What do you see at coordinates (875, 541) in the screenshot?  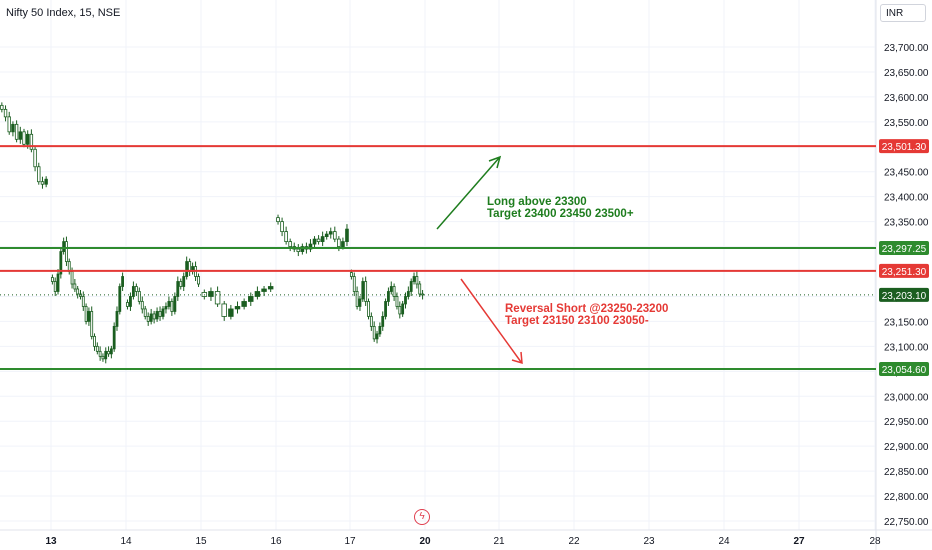 I see `x-tick-label: 28` at bounding box center [875, 541].